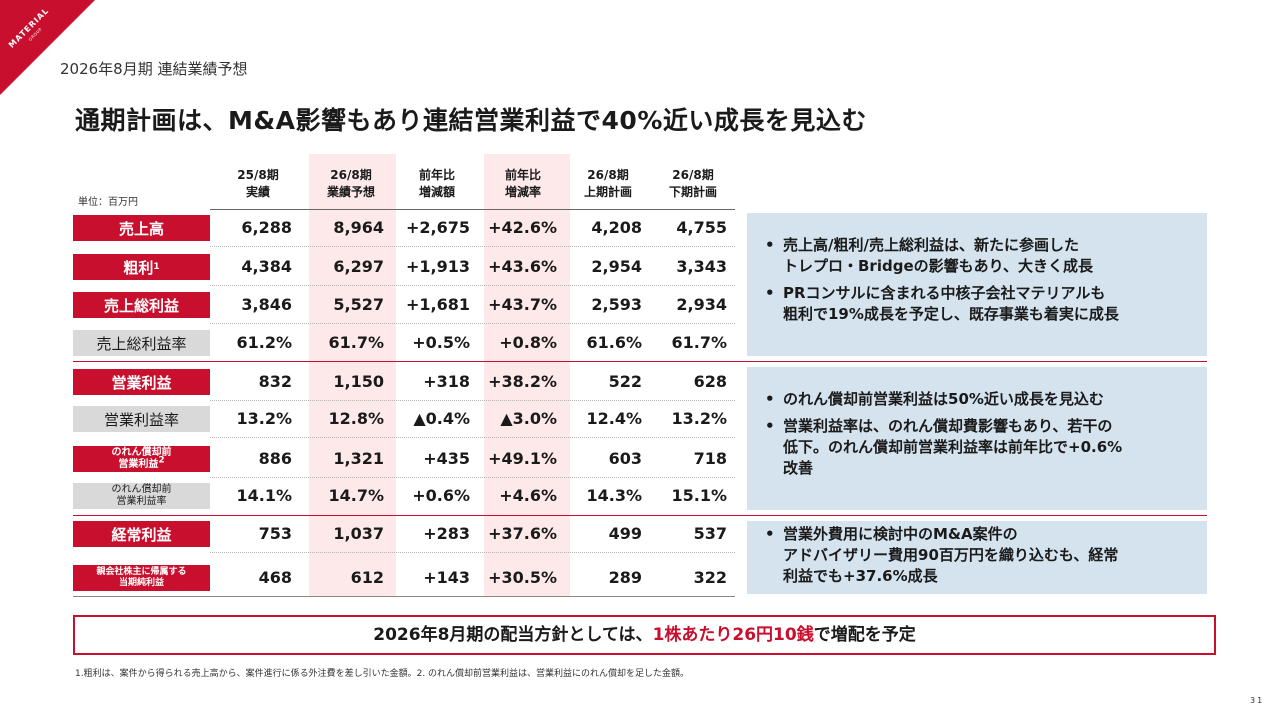 The image size is (1280, 720). Describe the element at coordinates (528, 495) in the screenshot. I see `table-cell: +4.6%` at that location.